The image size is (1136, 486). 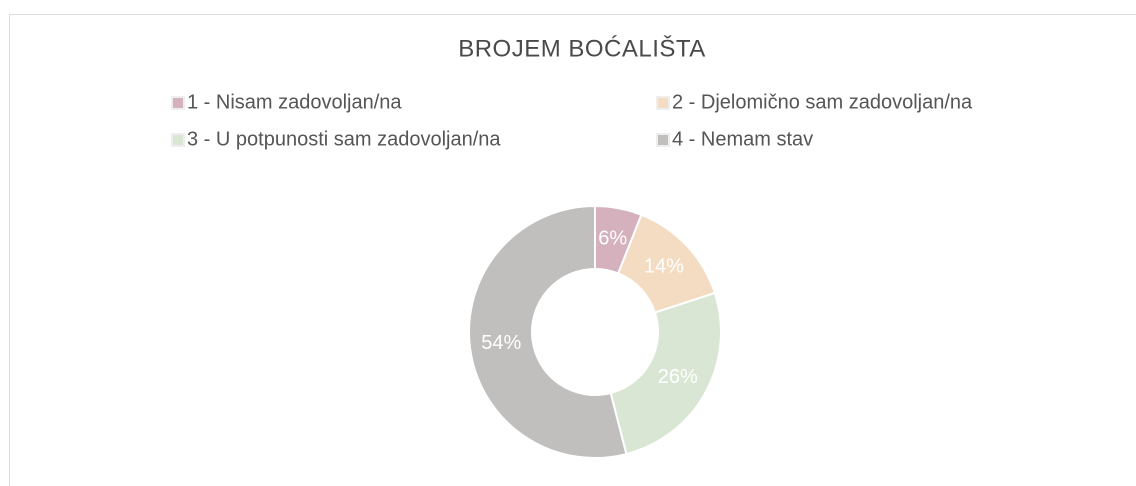 What do you see at coordinates (501, 343) in the screenshot?
I see `data-label: 54%` at bounding box center [501, 343].